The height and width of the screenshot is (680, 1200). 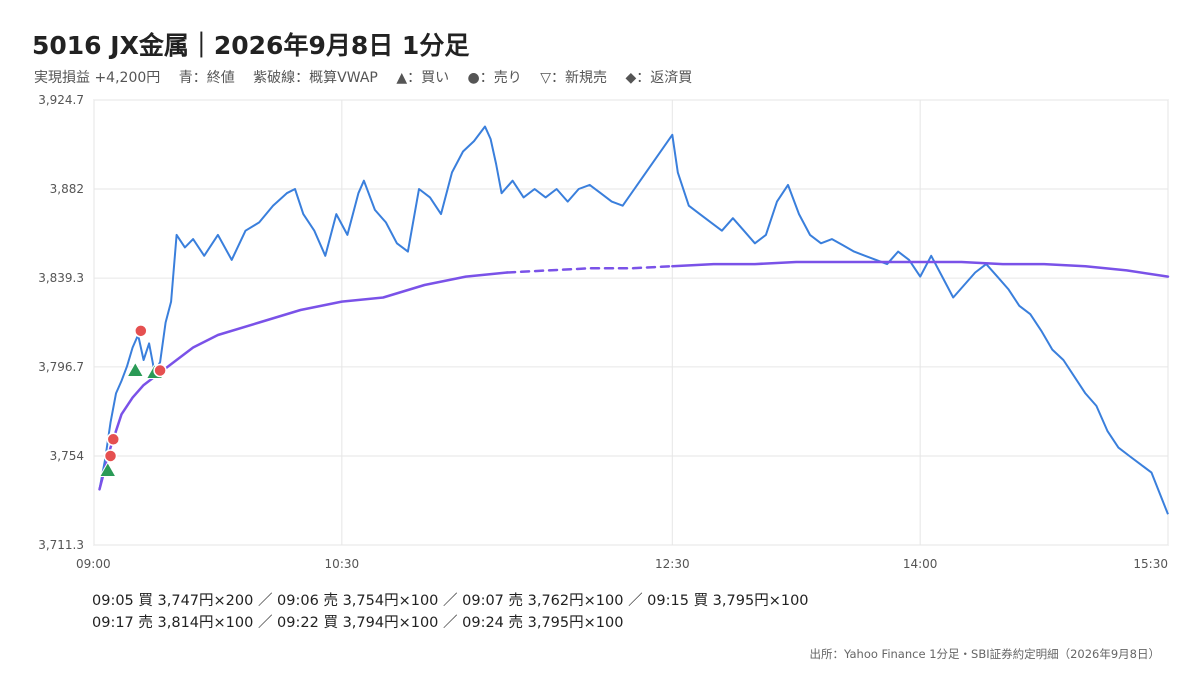 What do you see at coordinates (61, 278) in the screenshot?
I see `y-tick-label: 3,839.3` at bounding box center [61, 278].